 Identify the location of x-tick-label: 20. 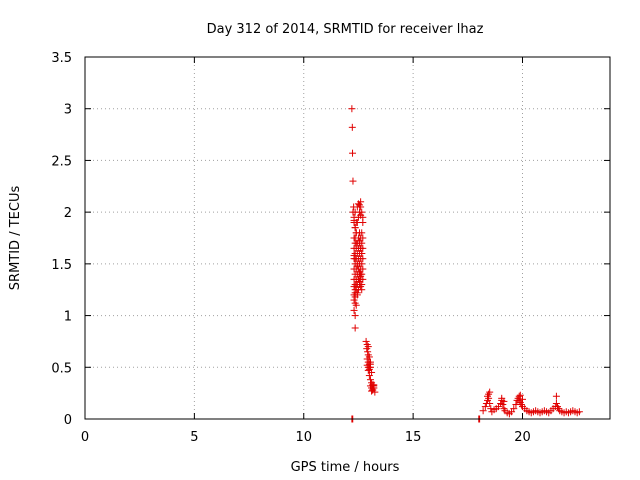
(522, 437).